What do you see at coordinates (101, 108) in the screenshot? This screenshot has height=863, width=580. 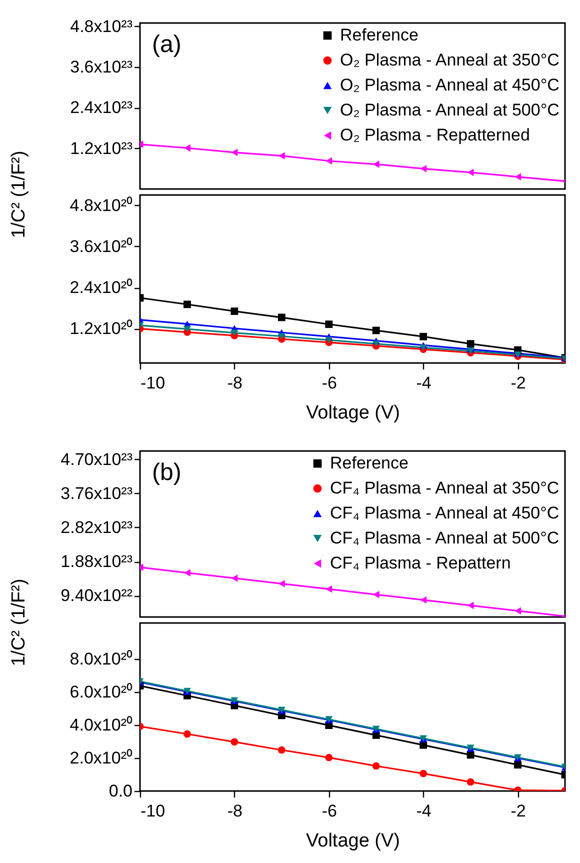 I see `y-tick-label: 2.4x10²³` at bounding box center [101, 108].